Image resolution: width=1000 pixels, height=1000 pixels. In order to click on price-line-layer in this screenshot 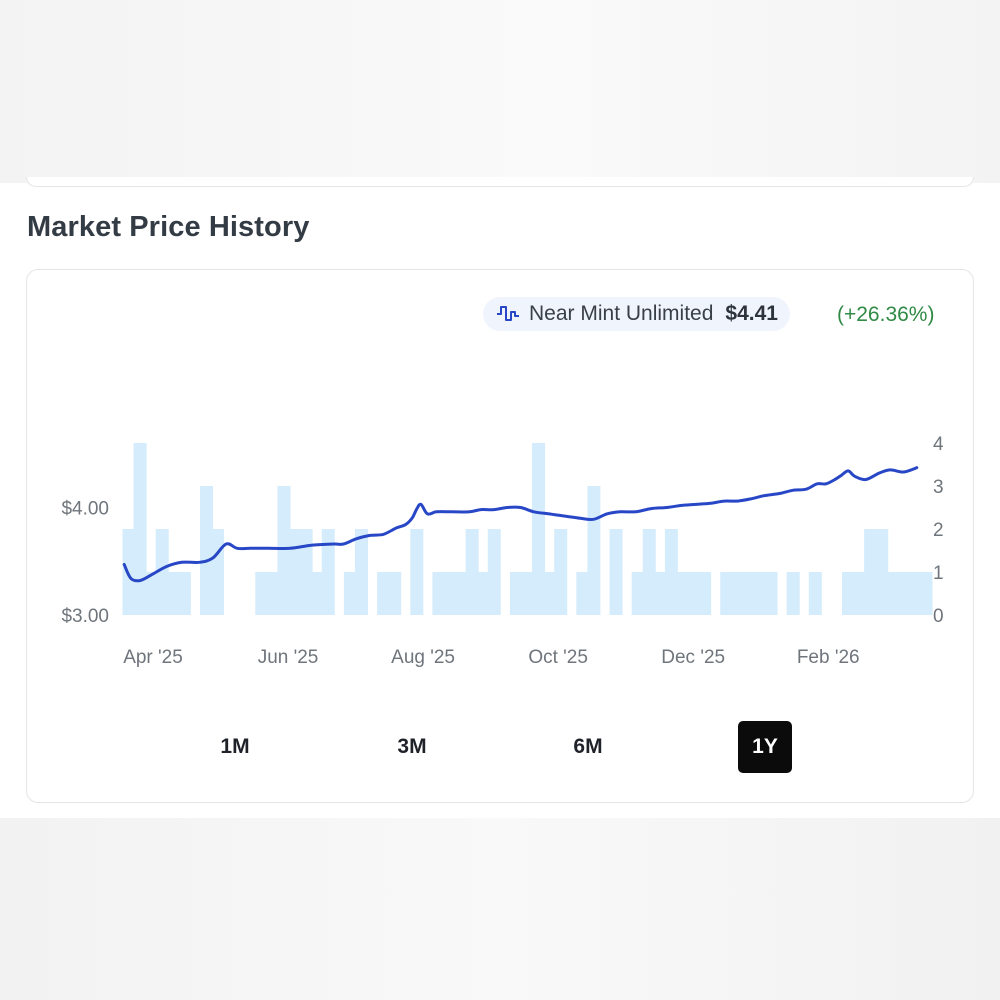, I will do `click(520, 524)`.